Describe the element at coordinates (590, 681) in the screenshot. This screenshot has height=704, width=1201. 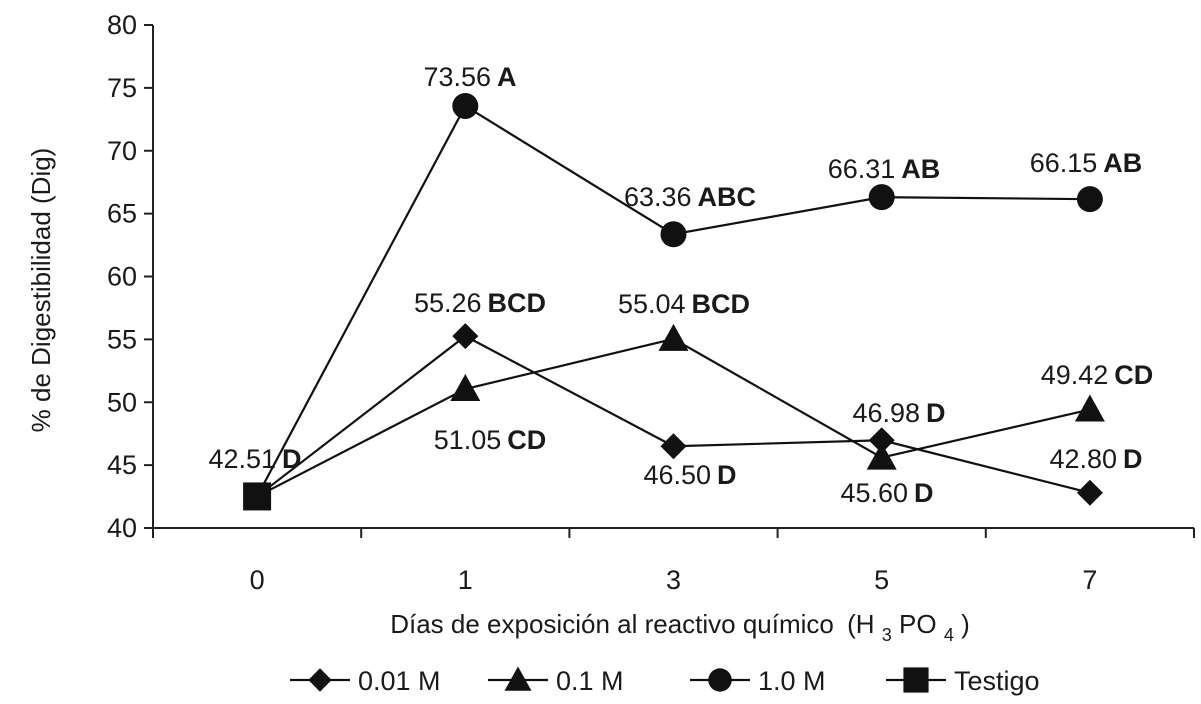
I see `legend-label: 0.1 M` at that location.